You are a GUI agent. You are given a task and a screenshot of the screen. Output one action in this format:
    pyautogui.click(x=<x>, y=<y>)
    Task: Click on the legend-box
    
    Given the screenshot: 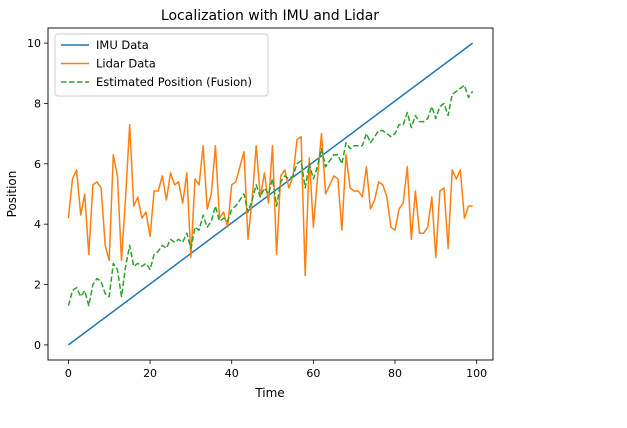 What is the action you would take?
    pyautogui.click(x=161, y=65)
    